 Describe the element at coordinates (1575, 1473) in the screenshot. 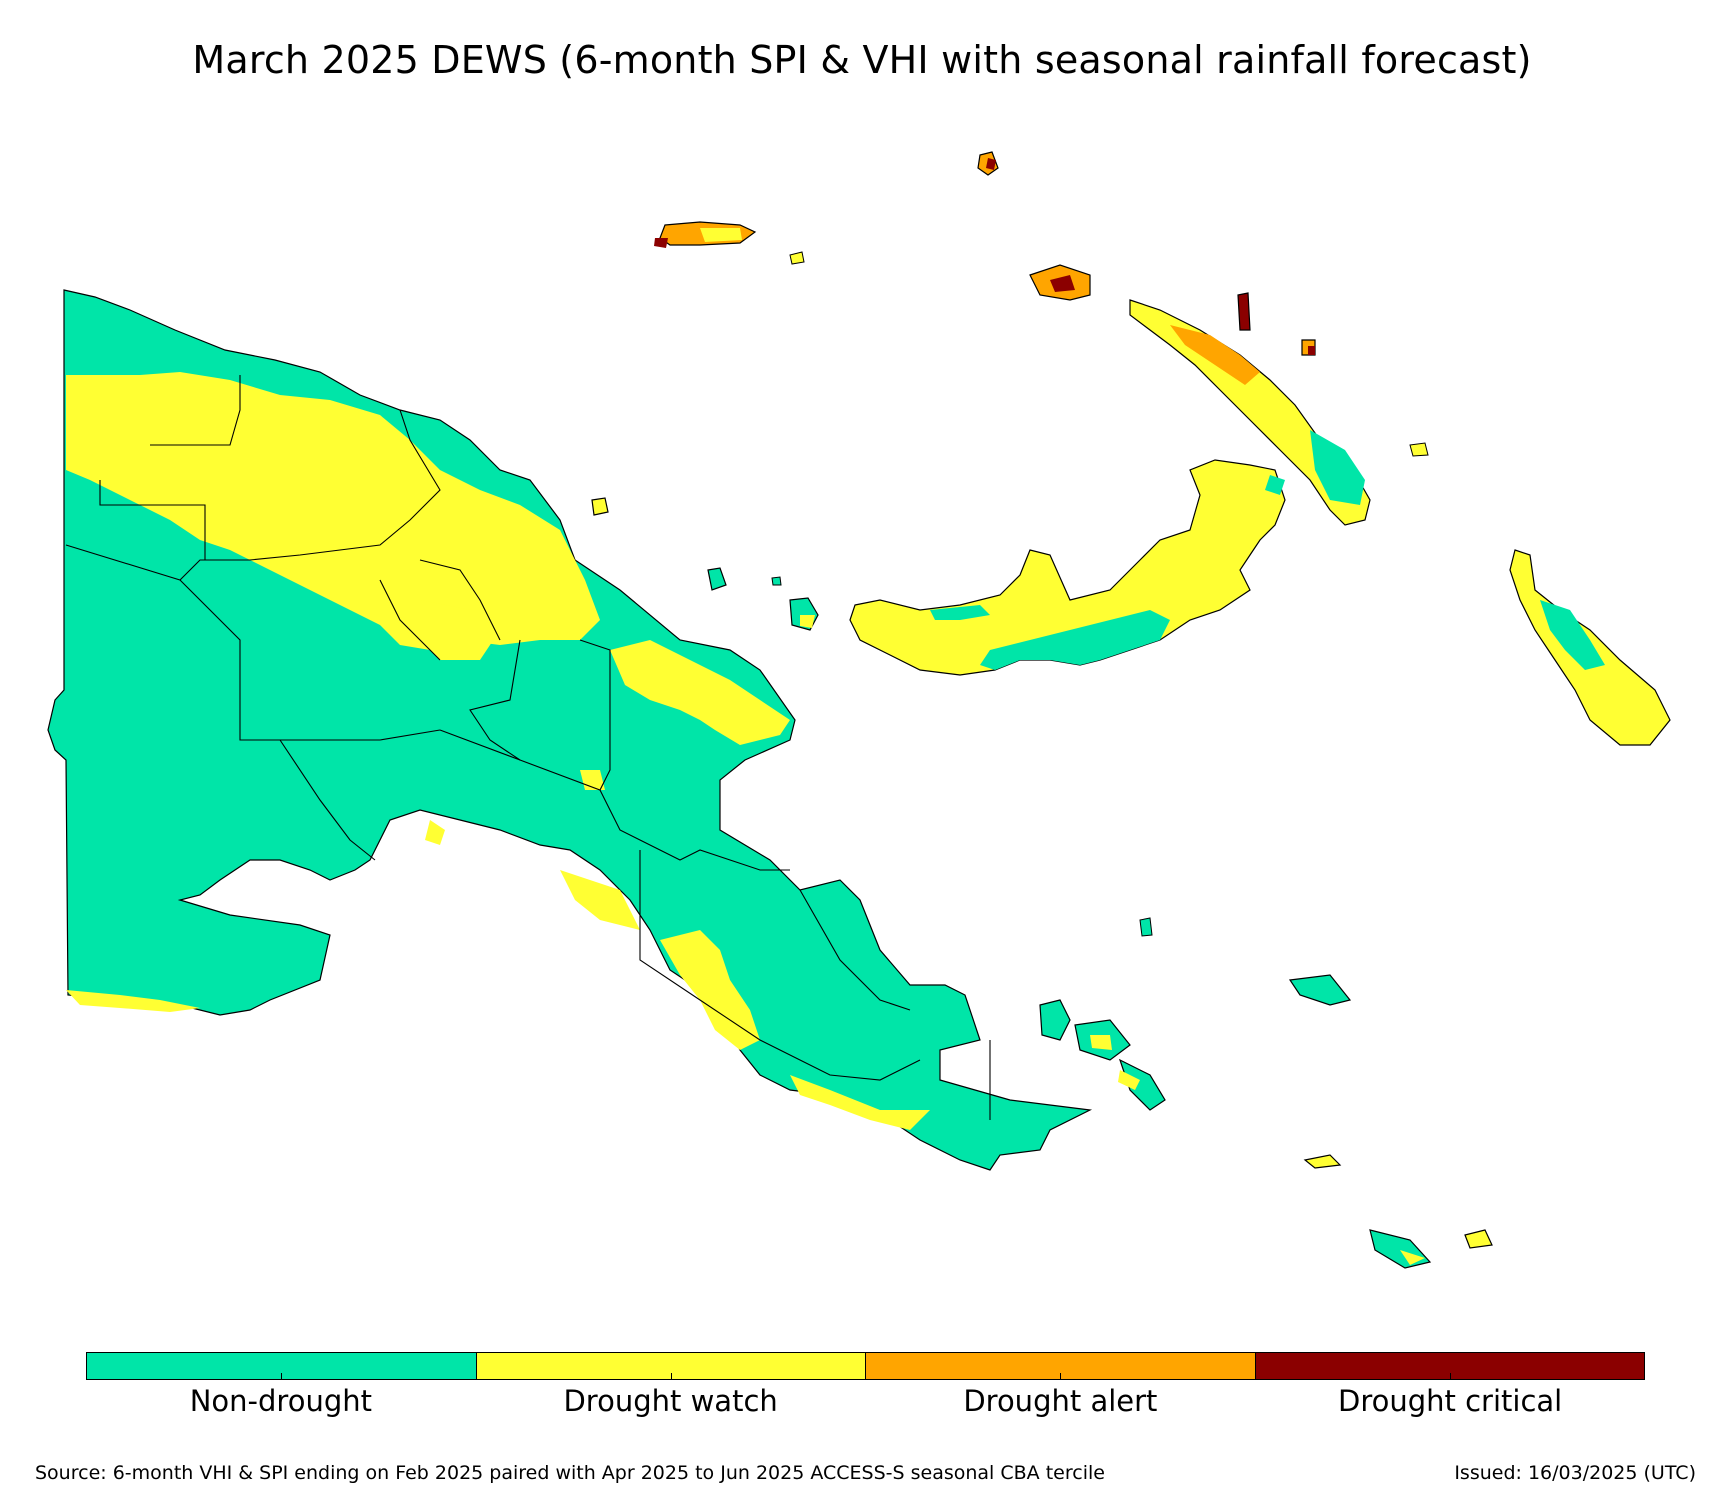

I see `issued-date: Issued: 16/03/2025 (UTC)` at that location.